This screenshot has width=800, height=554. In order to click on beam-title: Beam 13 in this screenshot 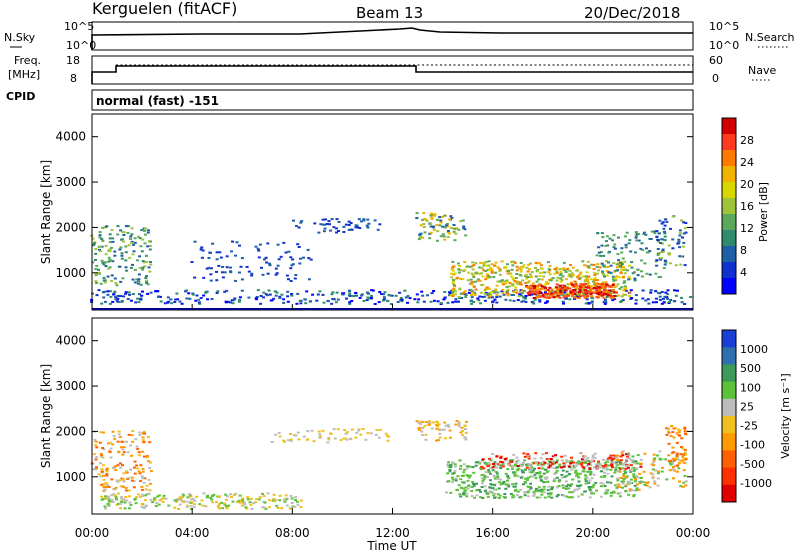, I will do `click(389, 13)`.